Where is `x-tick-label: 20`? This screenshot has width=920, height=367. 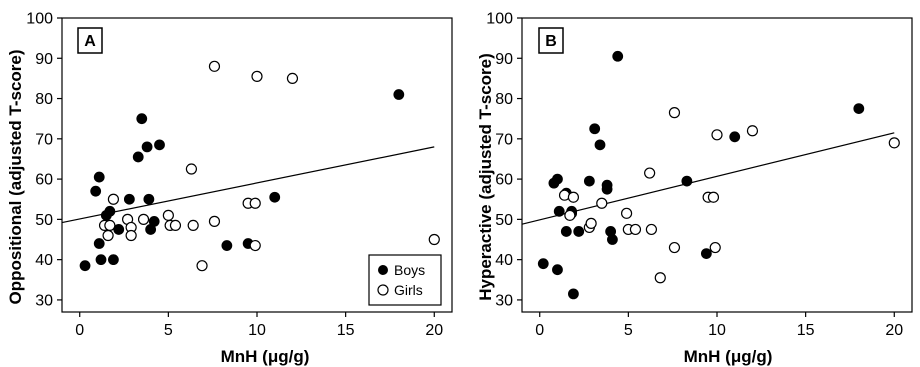
x-tick-label: 20 is located at coordinates (894, 330).